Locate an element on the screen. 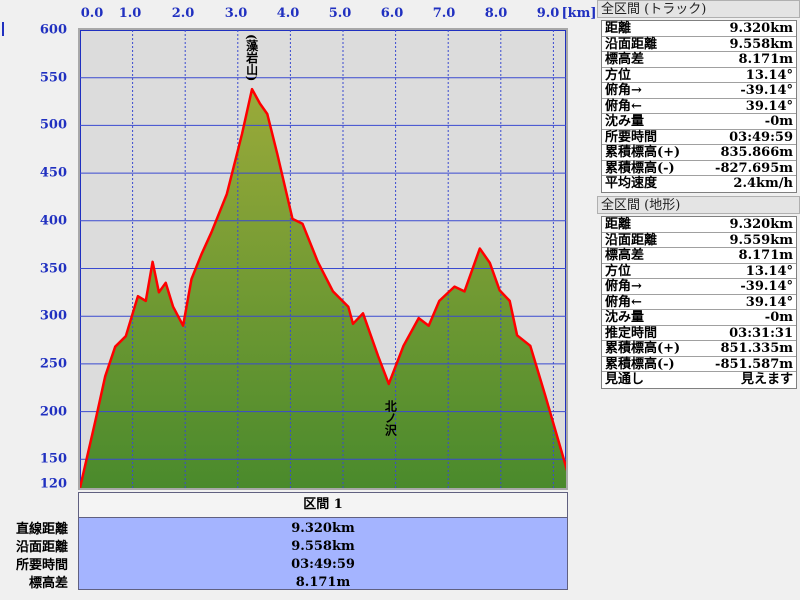  summary-label: 標高差 is located at coordinates (48, 583).